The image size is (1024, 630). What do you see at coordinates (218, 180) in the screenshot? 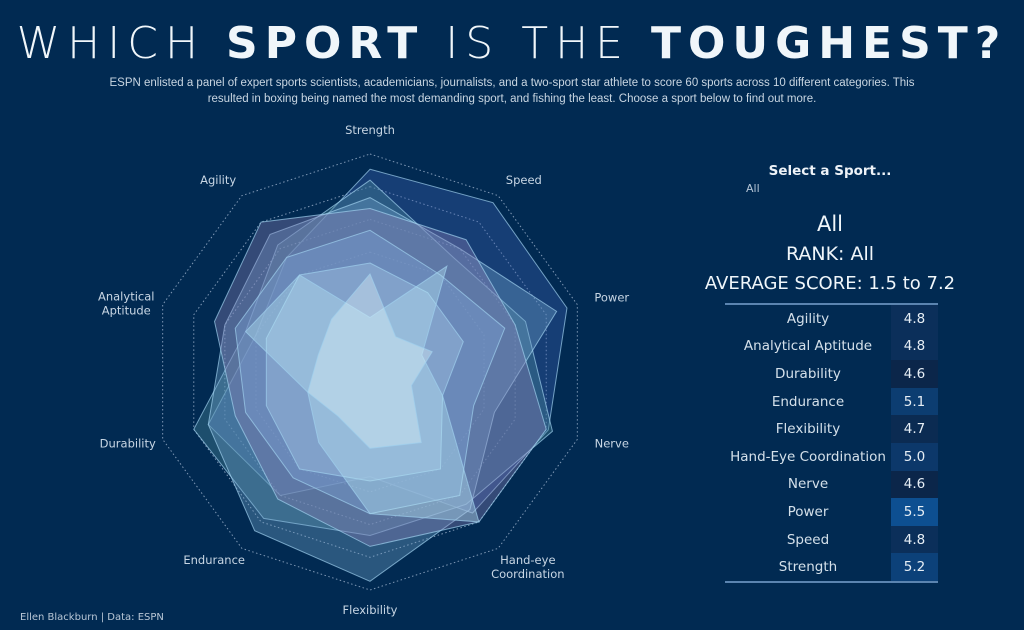
I see `axis-label: Agility` at bounding box center [218, 180].